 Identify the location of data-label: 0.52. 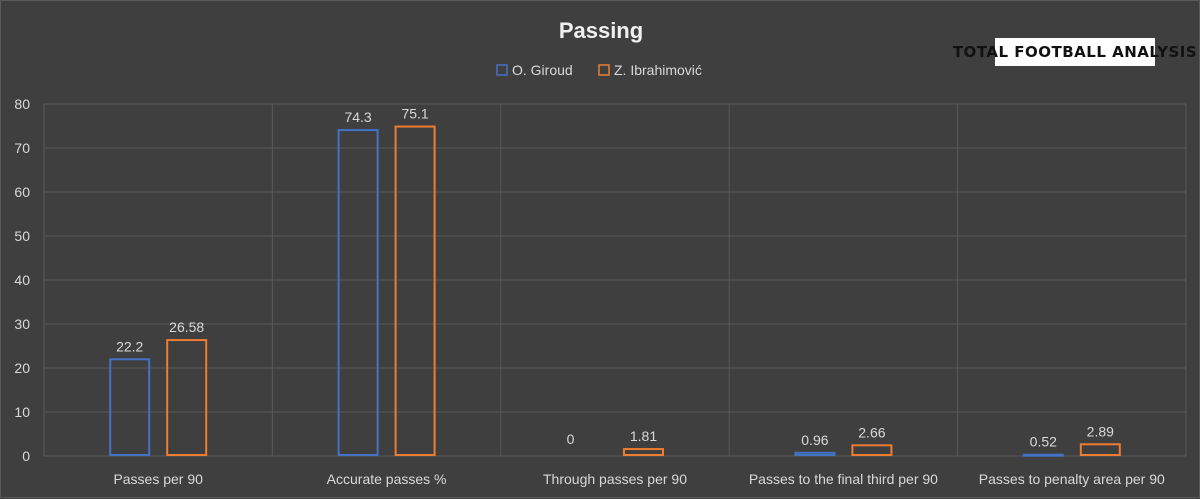
(1043, 442).